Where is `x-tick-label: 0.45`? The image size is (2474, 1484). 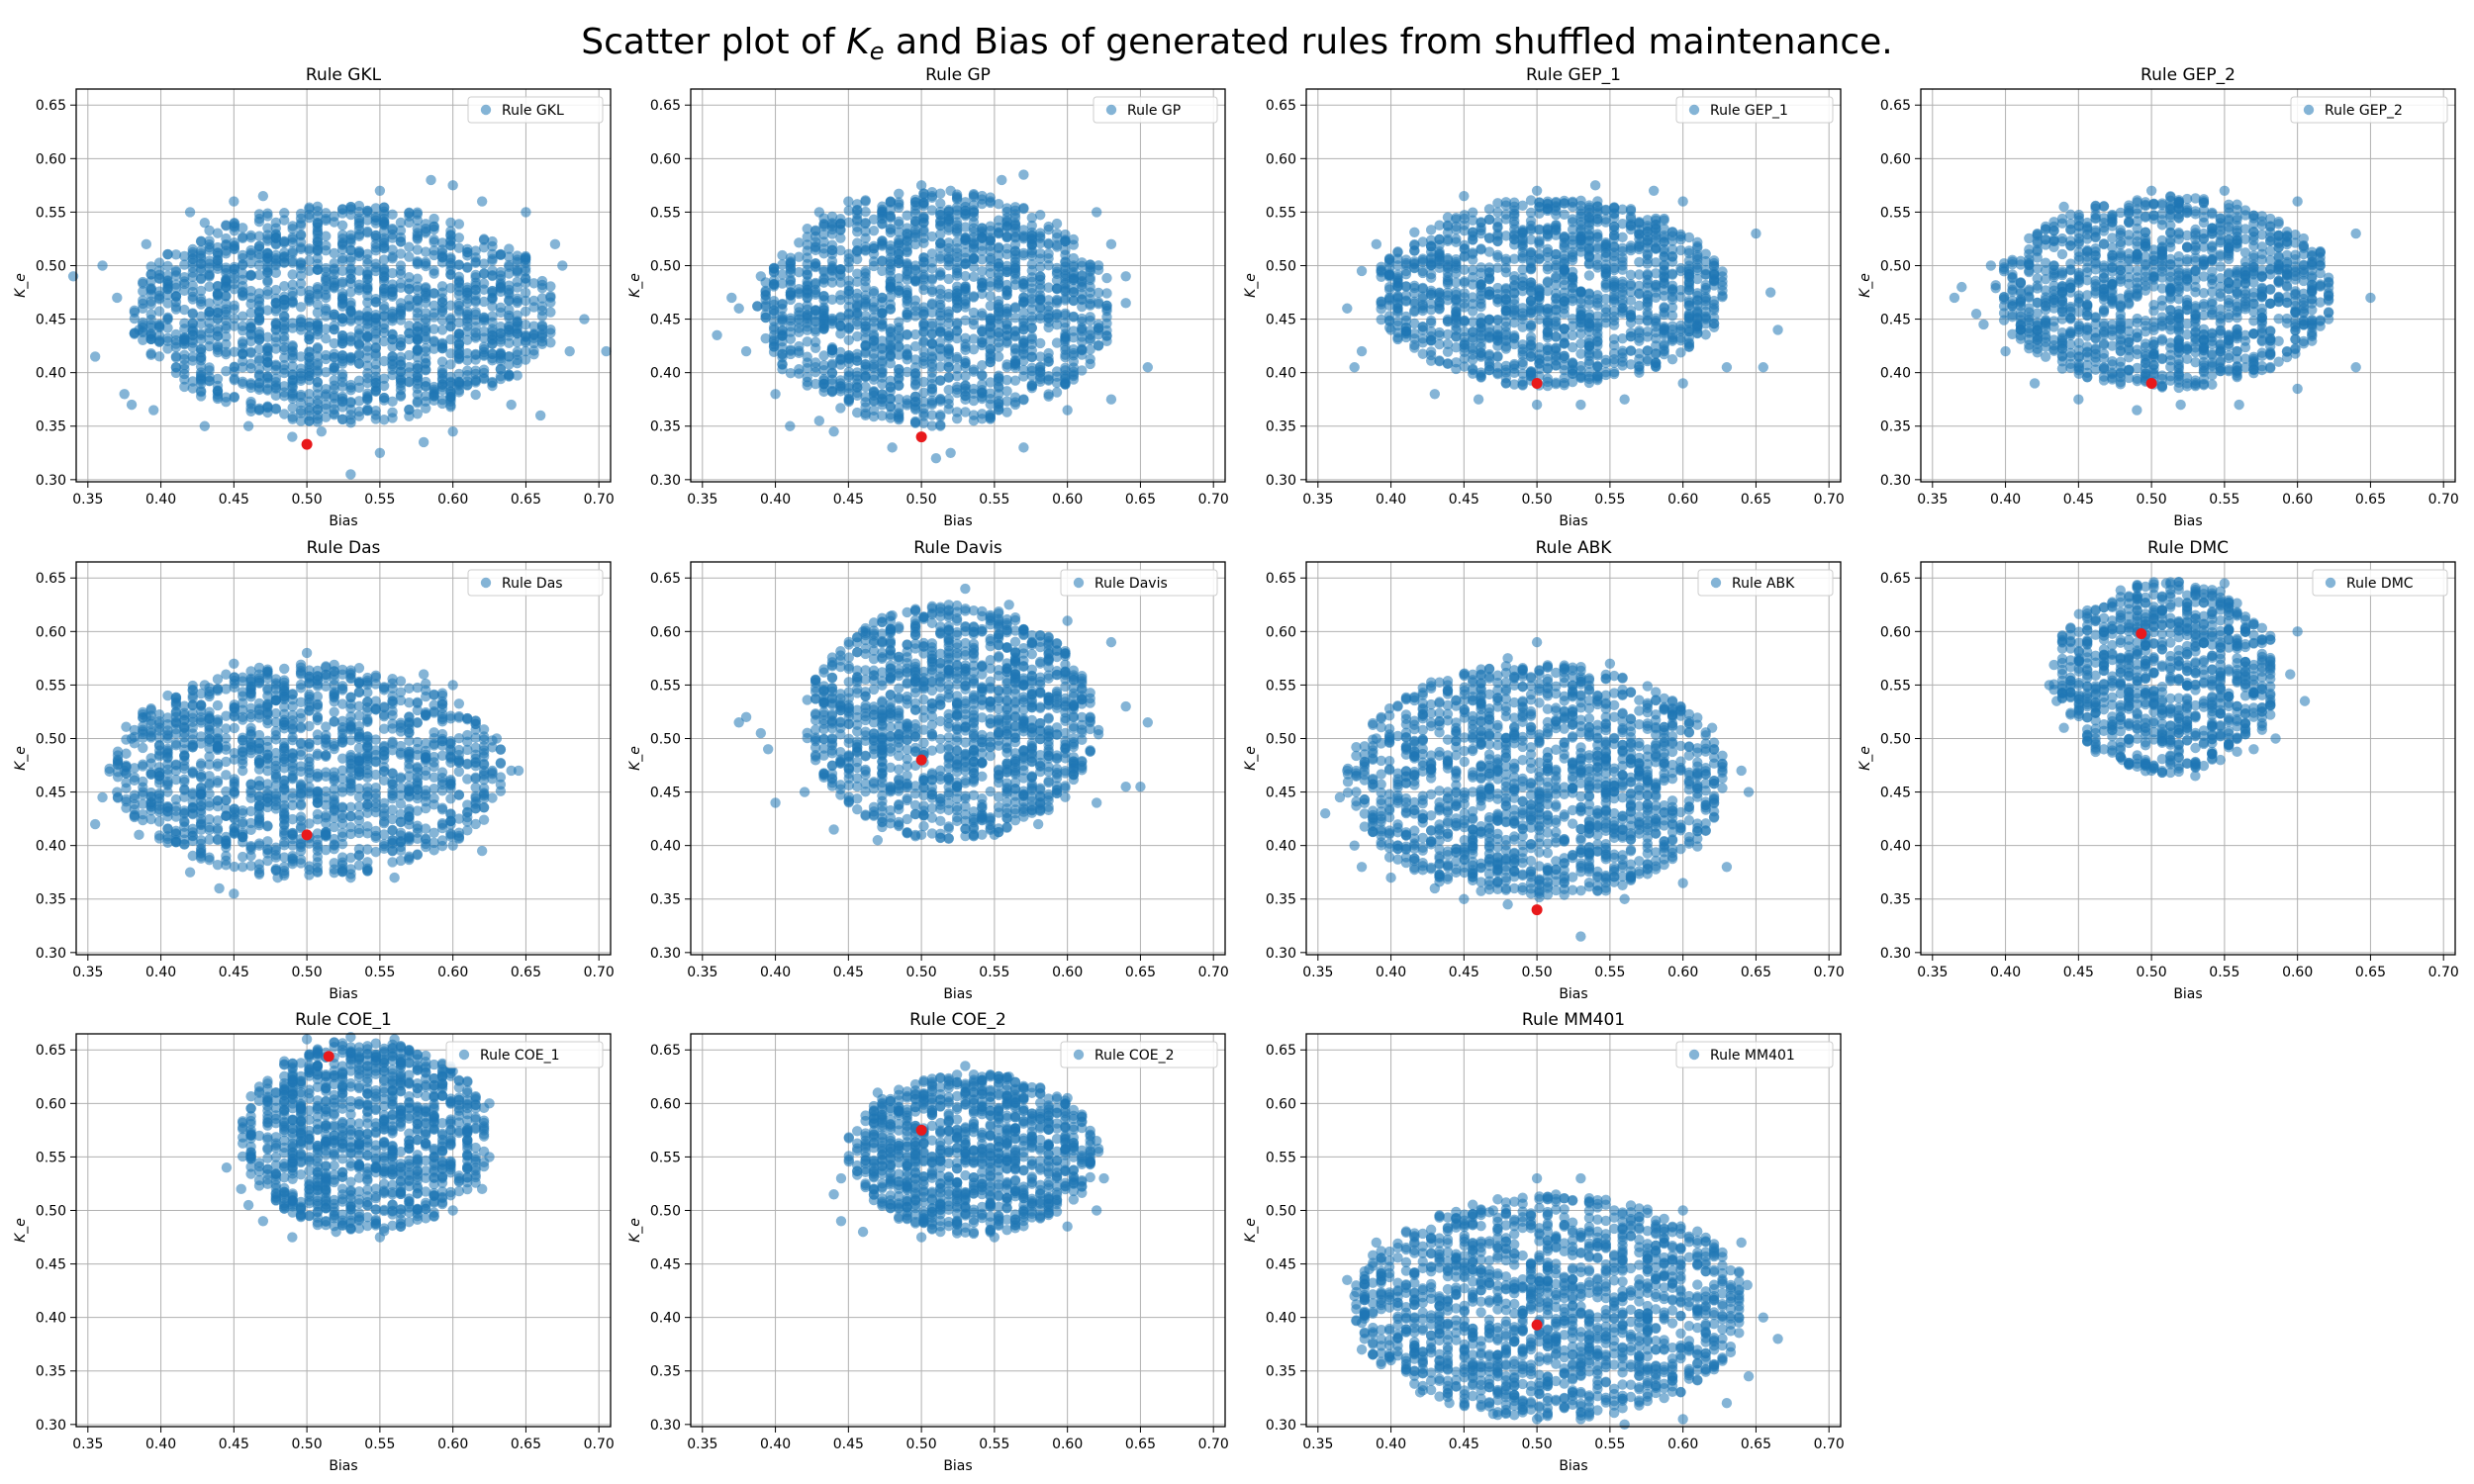 x-tick-label: 0.45 is located at coordinates (1464, 500).